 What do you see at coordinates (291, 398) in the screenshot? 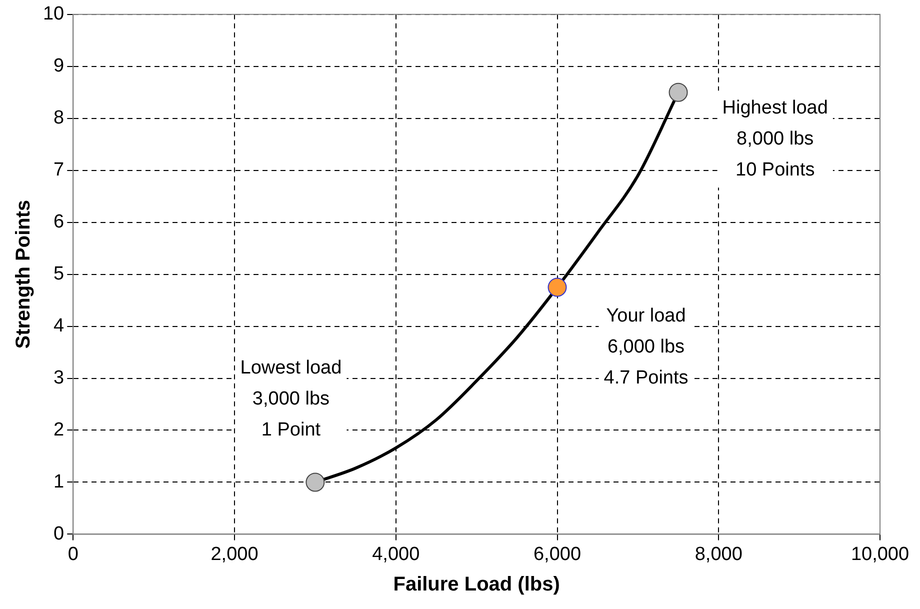
I see `annotation: Lowest load 3,000 lbs 1 Point` at bounding box center [291, 398].